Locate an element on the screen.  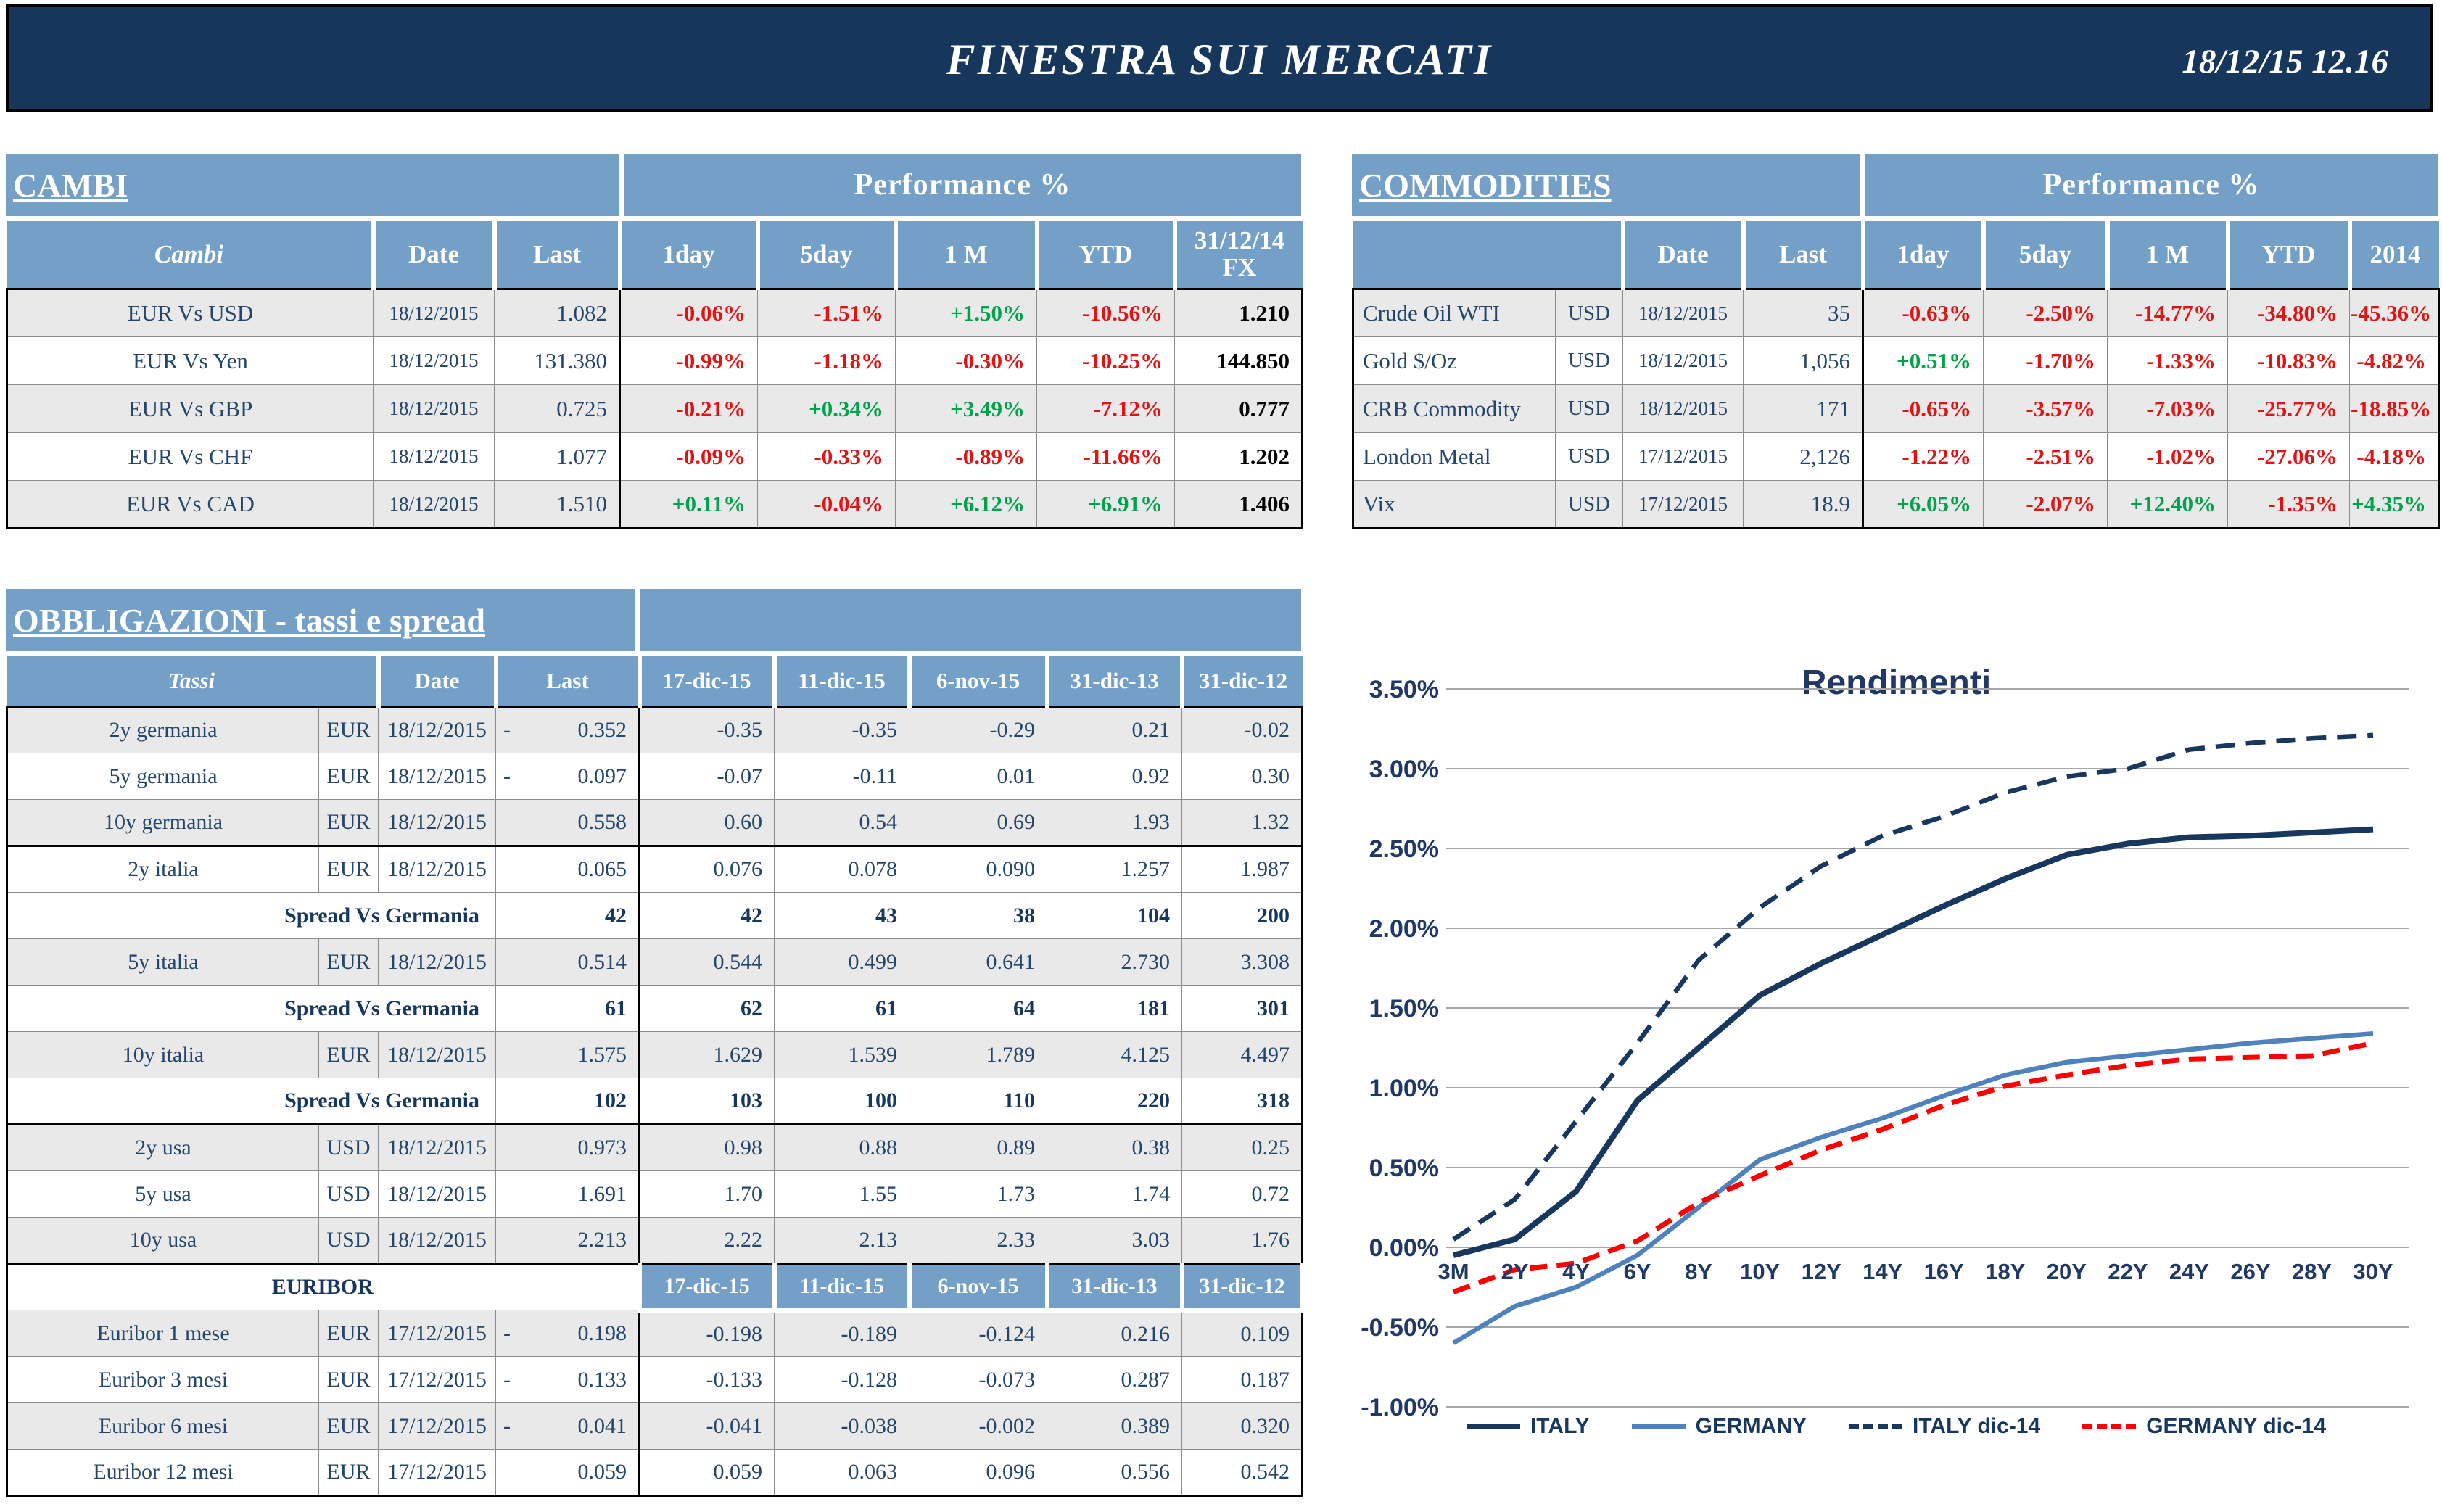
perf-cell: -2.51% is located at coordinates (2046, 456).